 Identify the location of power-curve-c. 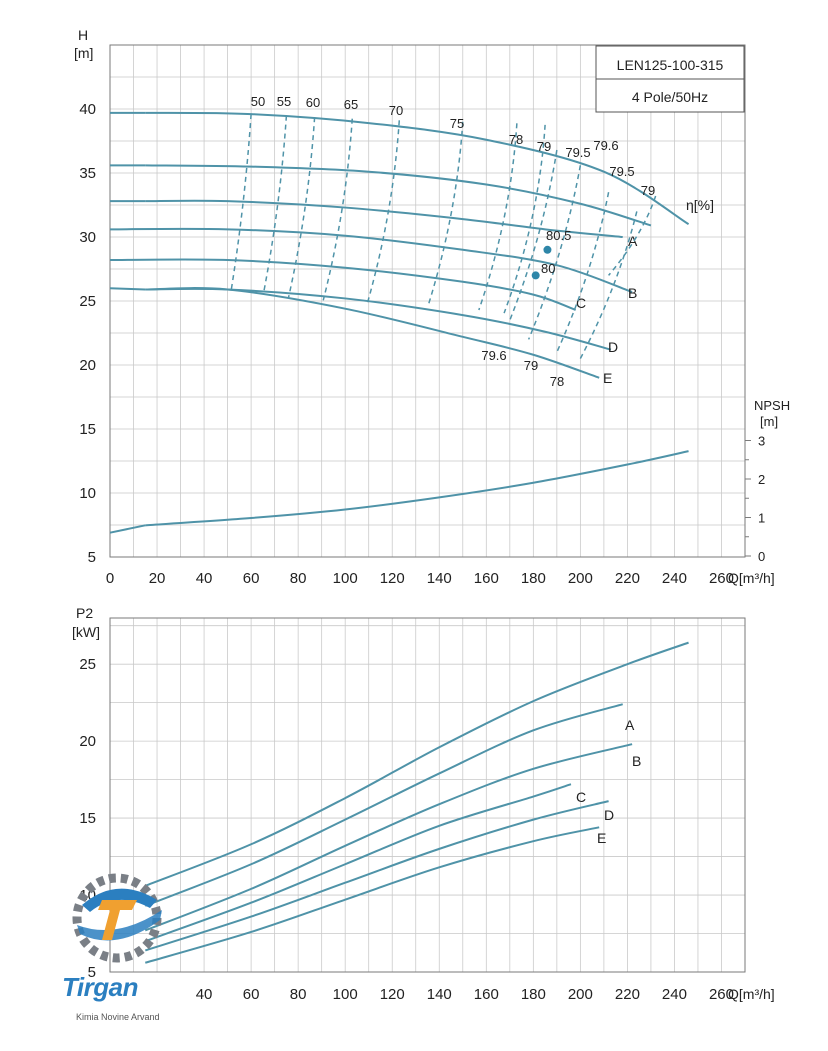
(358, 863).